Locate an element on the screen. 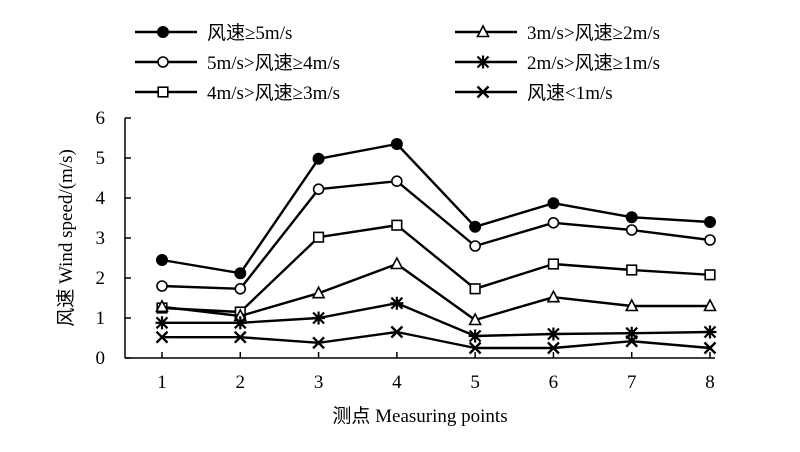 This screenshot has height=452, width=800. legend-item: 3m/s>风速≥2m/s is located at coordinates (557, 33).